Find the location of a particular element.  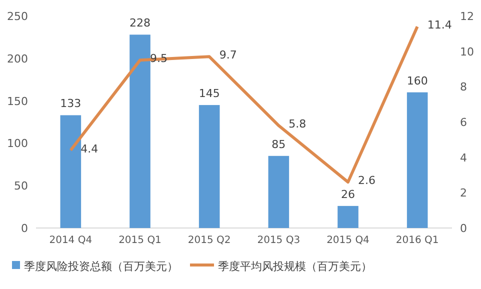

data-label: 26 is located at coordinates (348, 194).